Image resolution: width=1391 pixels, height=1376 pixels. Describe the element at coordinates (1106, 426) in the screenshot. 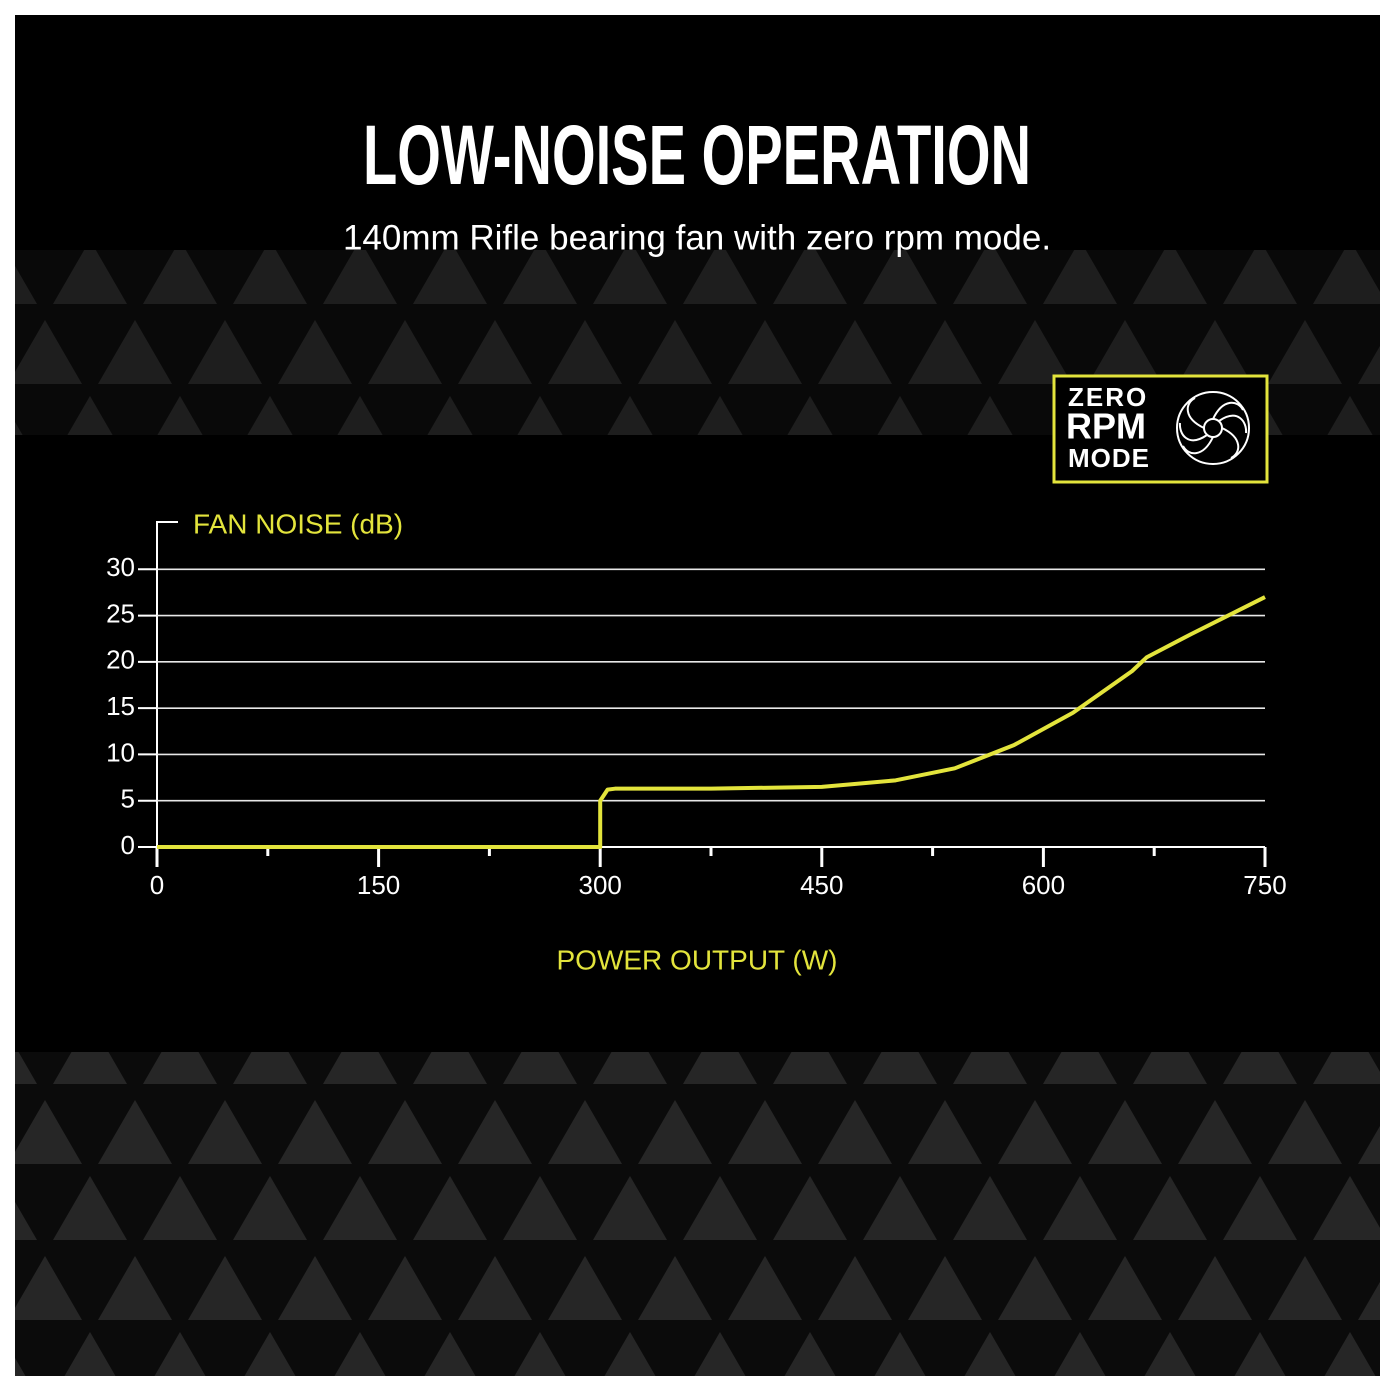

I see `badge-text: RPM` at that location.